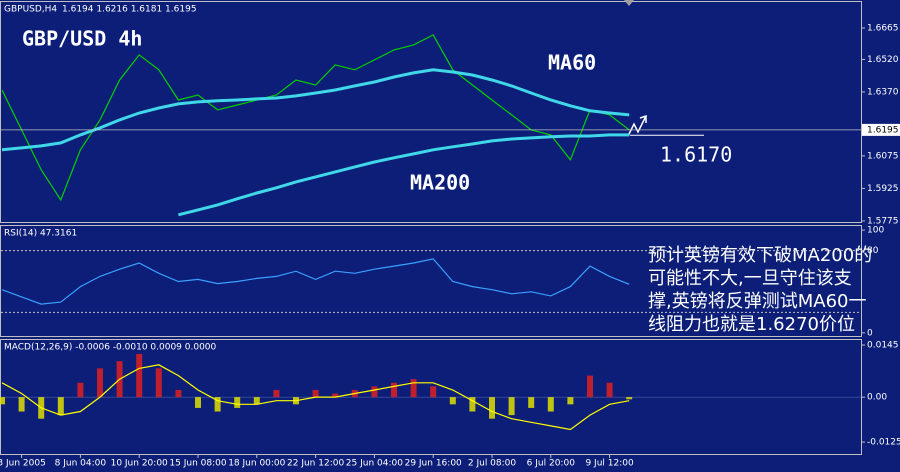 This screenshot has width=900, height=472. Describe the element at coordinates (873, 251) in the screenshot. I see `y-tick-label: 80` at that location.